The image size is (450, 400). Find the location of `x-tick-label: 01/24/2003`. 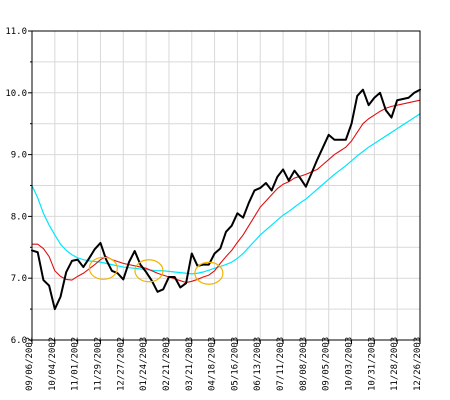

x-tick-label: 01/24/2003 is located at coordinates (144, 364).